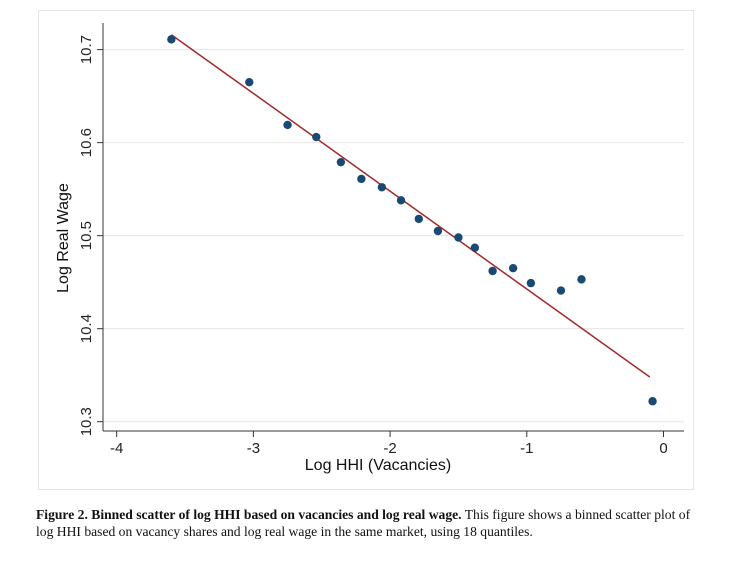 The width and height of the screenshot is (730, 572). I want to click on y-tick-label: 10.7, so click(86, 49).